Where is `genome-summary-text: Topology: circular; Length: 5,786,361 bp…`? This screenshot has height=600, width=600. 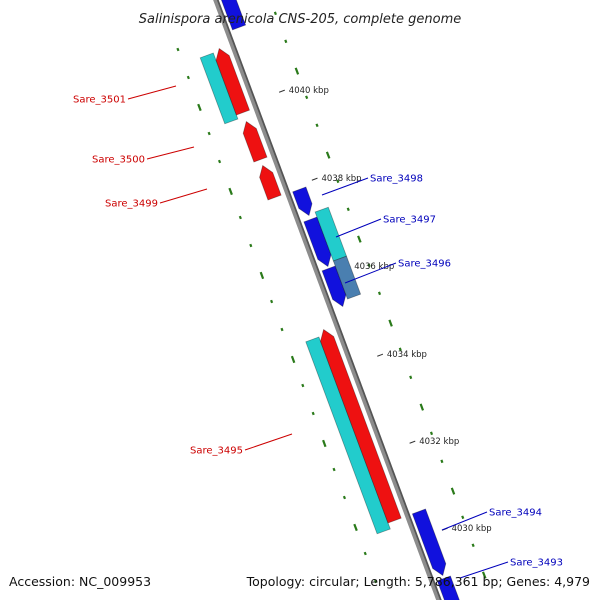 genome-summary-text: Topology: circular; Length: 5,786,361 bp… is located at coordinates (418, 581).